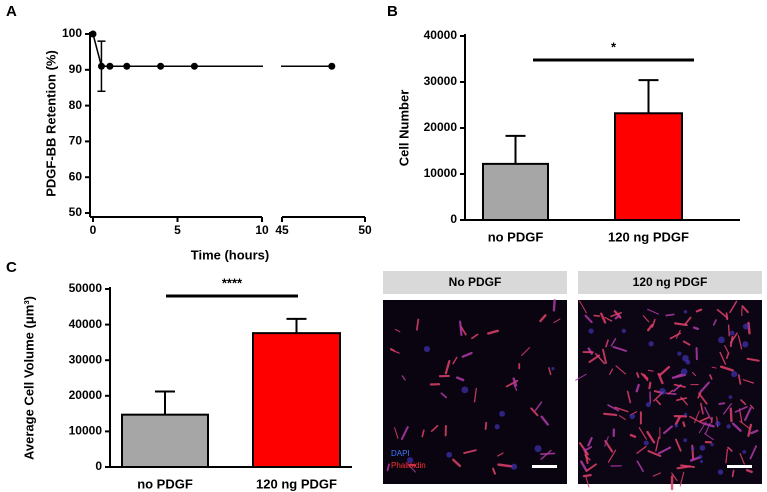  I want to click on x-tick-label: 45, so click(282, 230).